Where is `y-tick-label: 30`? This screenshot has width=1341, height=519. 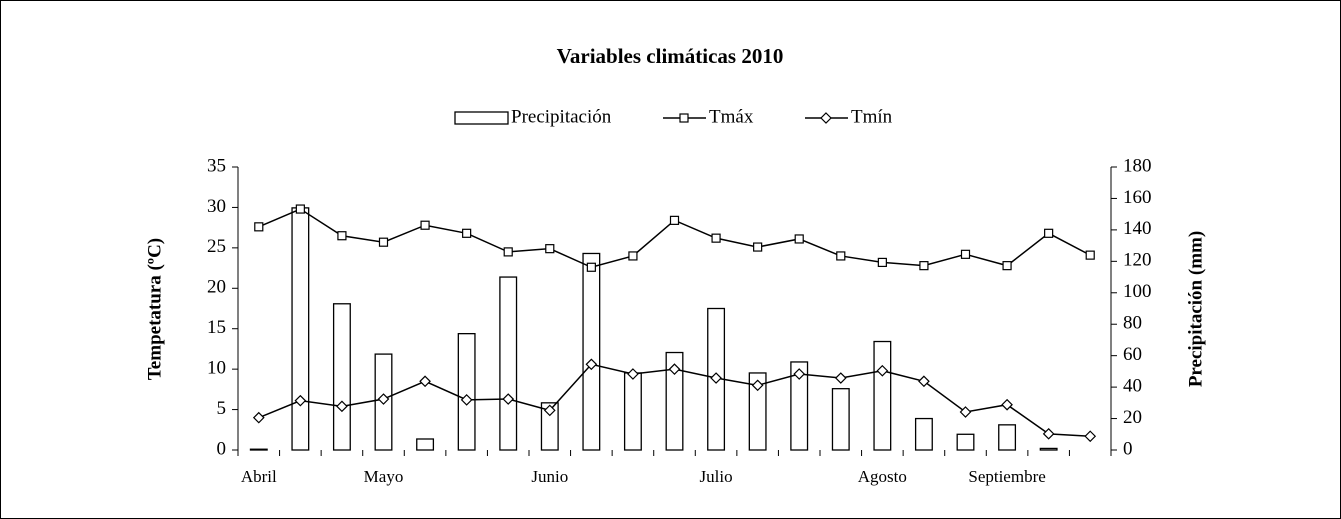 y-tick-label: 30 is located at coordinates (216, 206).